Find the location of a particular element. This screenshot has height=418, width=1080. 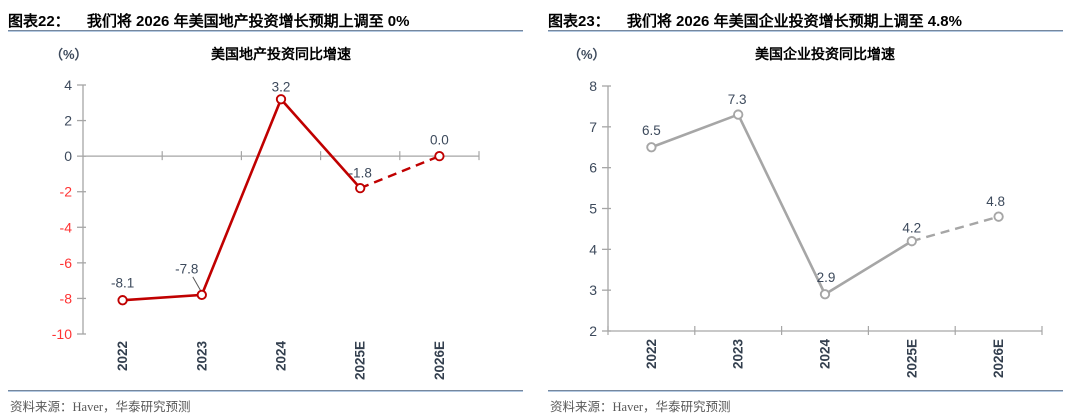

svg-text: 3.2 is located at coordinates (281, 87).